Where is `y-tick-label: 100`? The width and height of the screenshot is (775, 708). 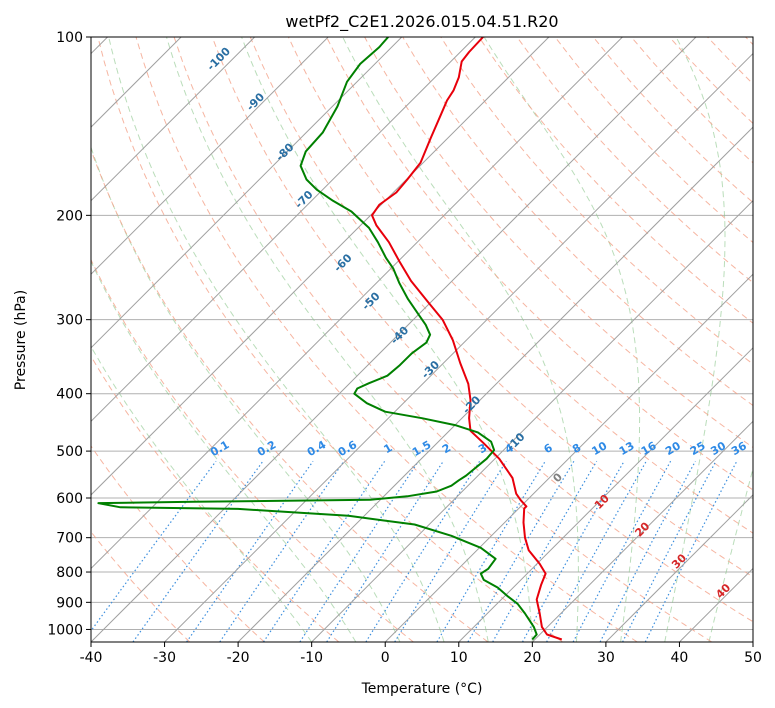 y-tick-label: 100 is located at coordinates (69, 38).